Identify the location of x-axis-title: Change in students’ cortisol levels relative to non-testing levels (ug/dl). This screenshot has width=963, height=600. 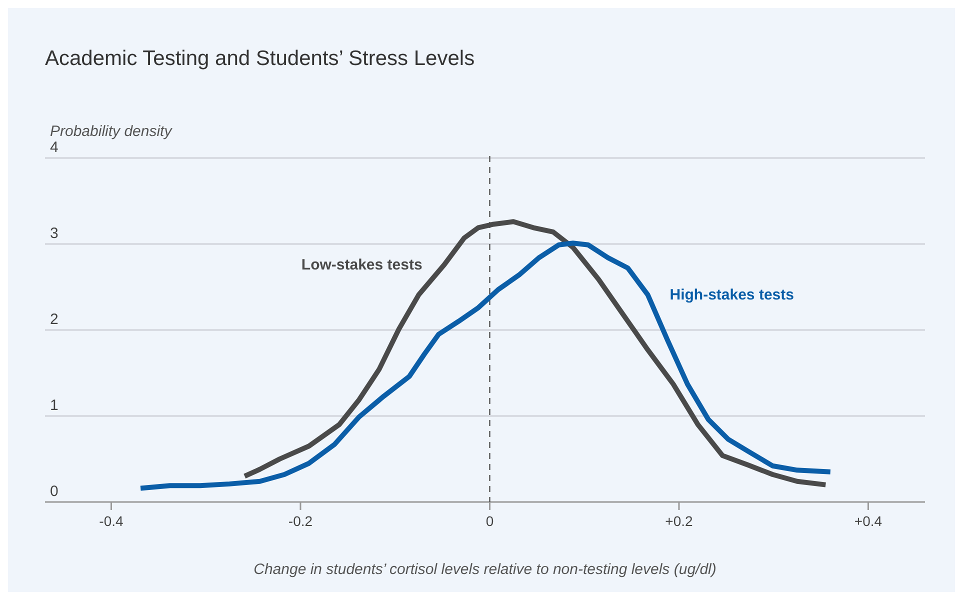
(485, 569).